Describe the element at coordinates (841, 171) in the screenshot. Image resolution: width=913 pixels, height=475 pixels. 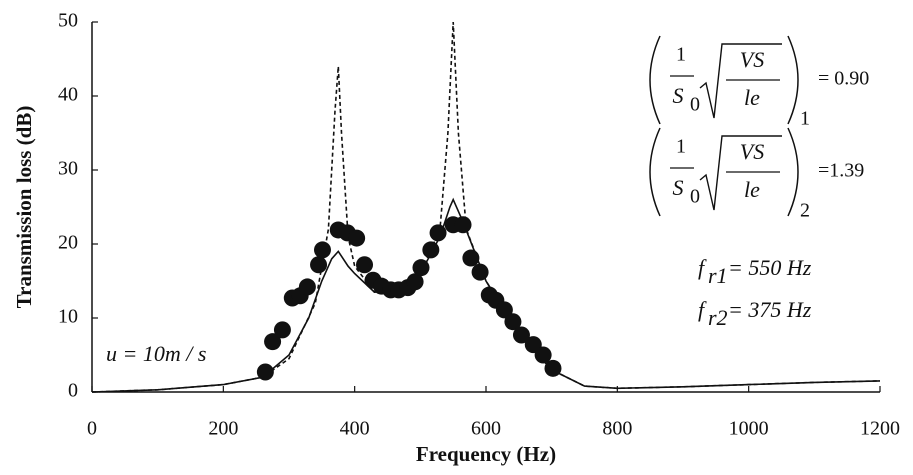
I see `formula-text: =1.39` at that location.